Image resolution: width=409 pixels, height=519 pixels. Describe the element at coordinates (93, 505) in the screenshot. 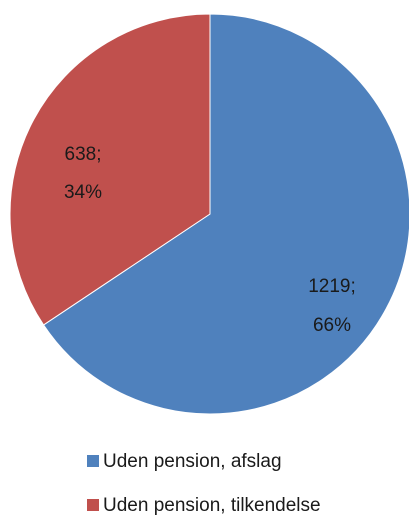

I see `legend-swatch-tilkendelse` at that location.